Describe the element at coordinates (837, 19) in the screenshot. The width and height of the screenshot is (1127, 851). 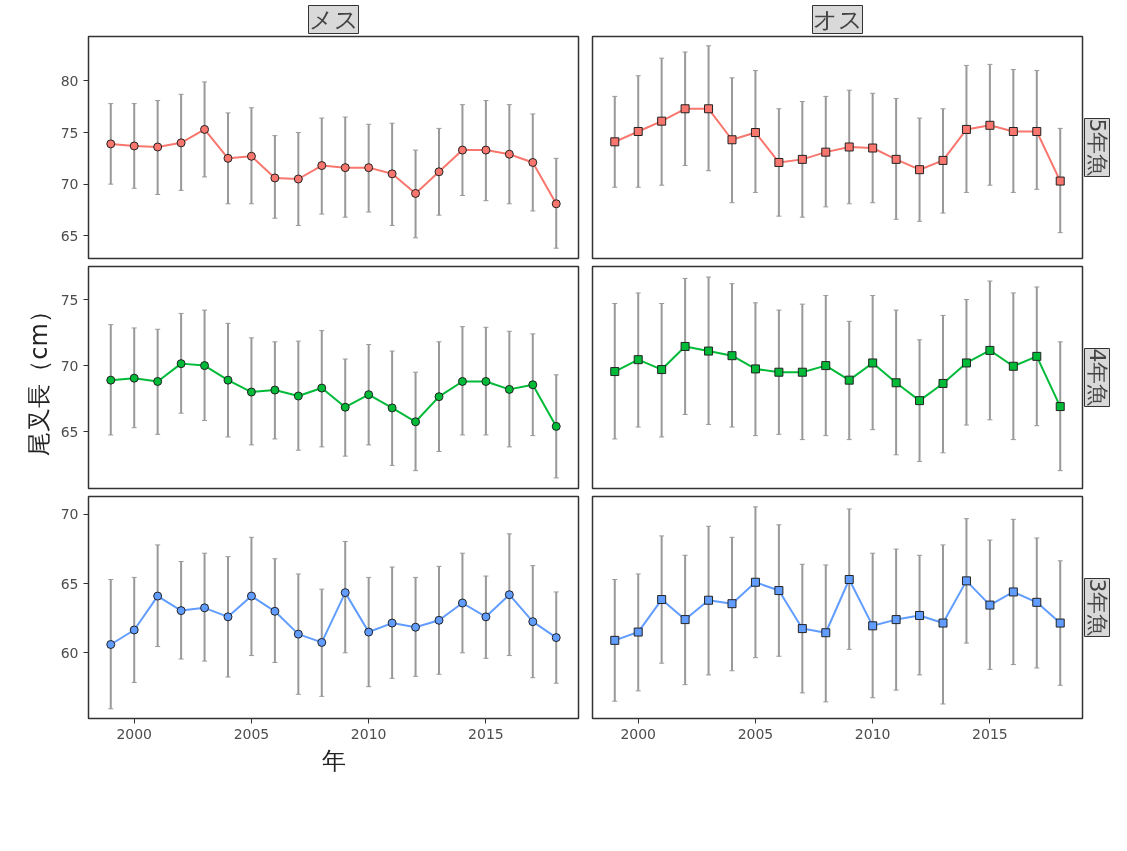
I see `chart-title: オス` at that location.